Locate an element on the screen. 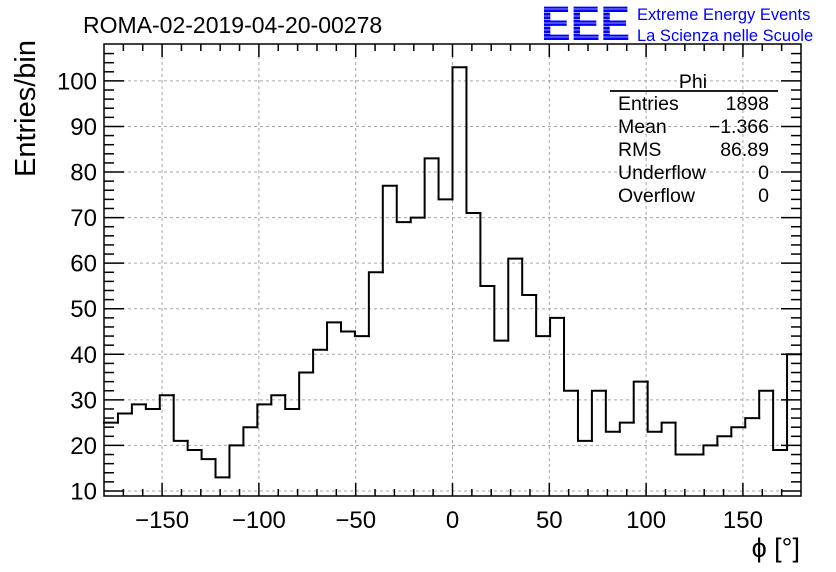 This screenshot has height=572, width=836. x-tick-label: −100 is located at coordinates (259, 520).